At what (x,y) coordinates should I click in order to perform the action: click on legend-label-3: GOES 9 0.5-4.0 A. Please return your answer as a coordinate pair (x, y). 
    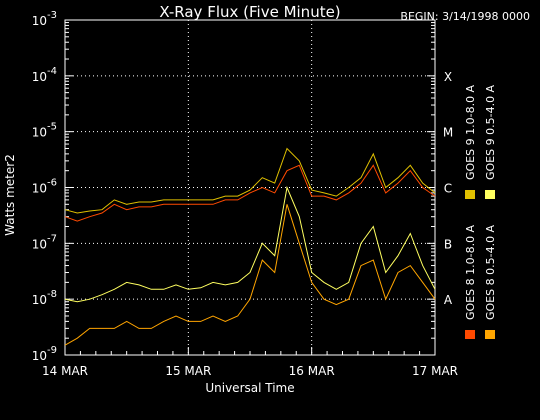
    Looking at the image, I should click on (490, 132).